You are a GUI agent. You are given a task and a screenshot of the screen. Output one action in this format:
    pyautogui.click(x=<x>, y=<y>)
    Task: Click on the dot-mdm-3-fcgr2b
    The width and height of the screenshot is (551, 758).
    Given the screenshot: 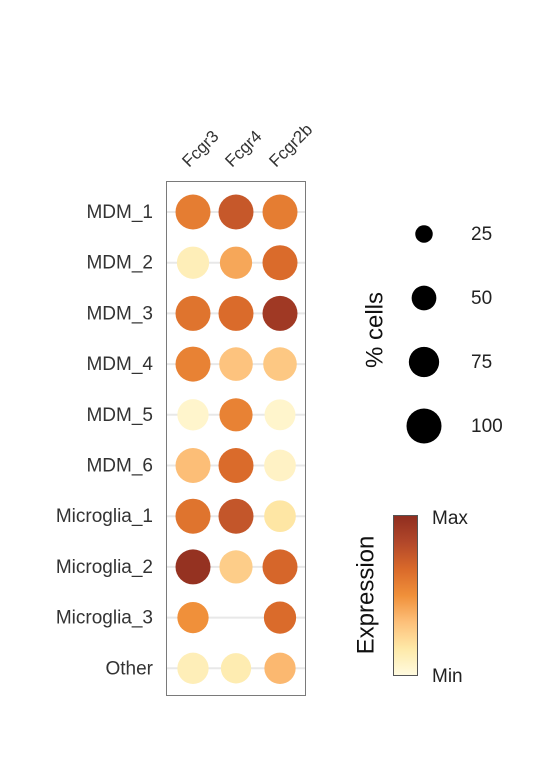 What is the action you would take?
    pyautogui.click(x=280, y=313)
    